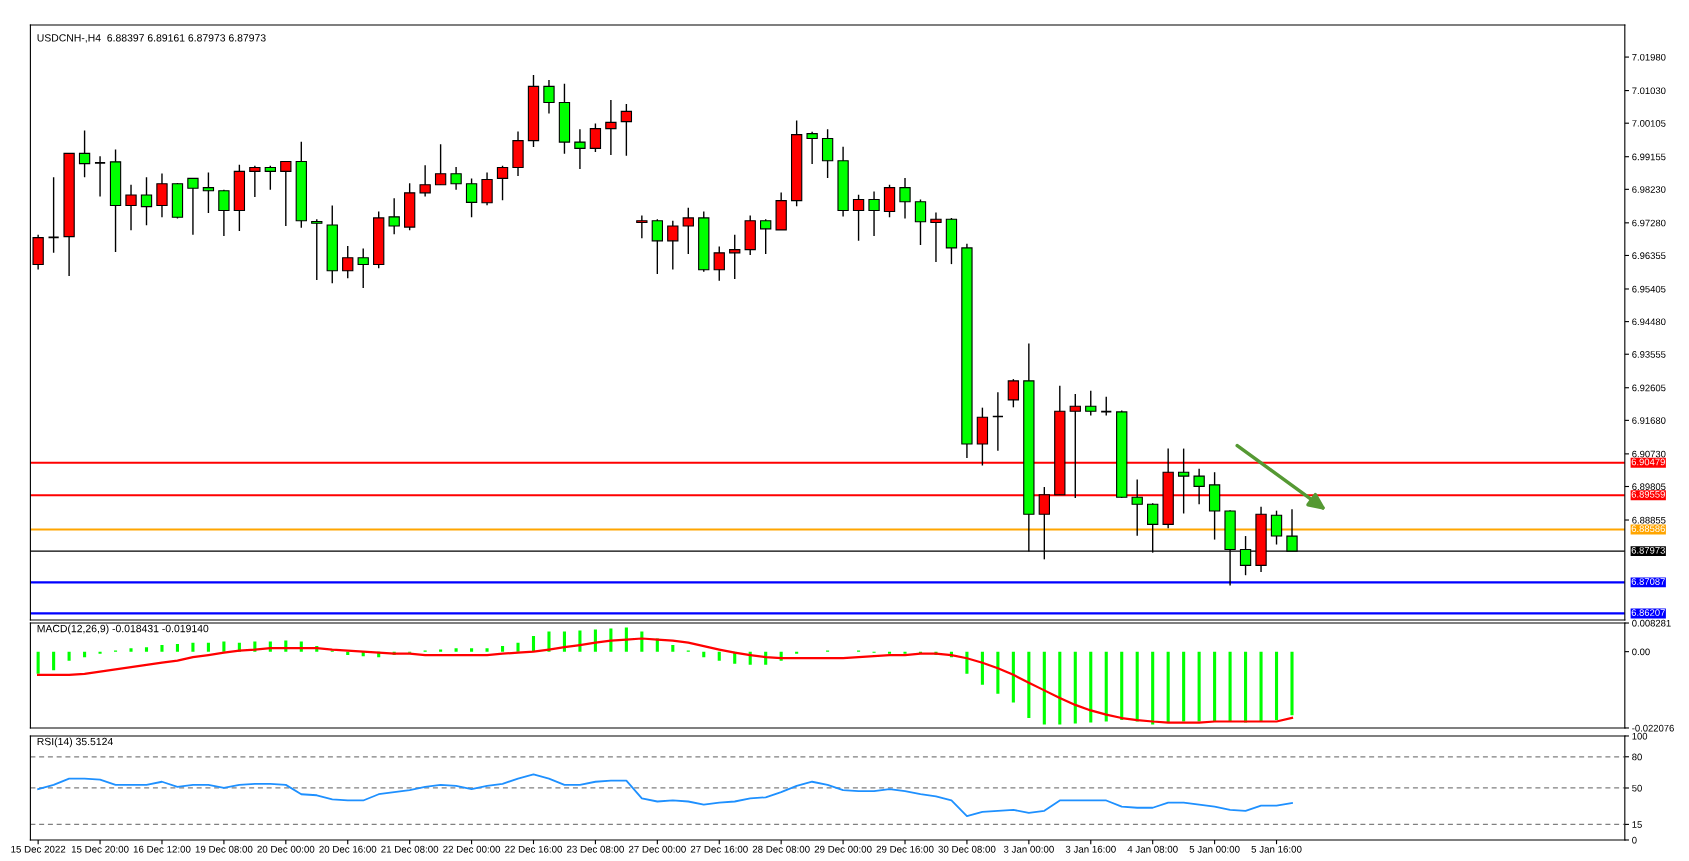 This screenshot has width=1689, height=861. Describe the element at coordinates (1634, 840) in the screenshot. I see `y-tick-label: 0` at that location.